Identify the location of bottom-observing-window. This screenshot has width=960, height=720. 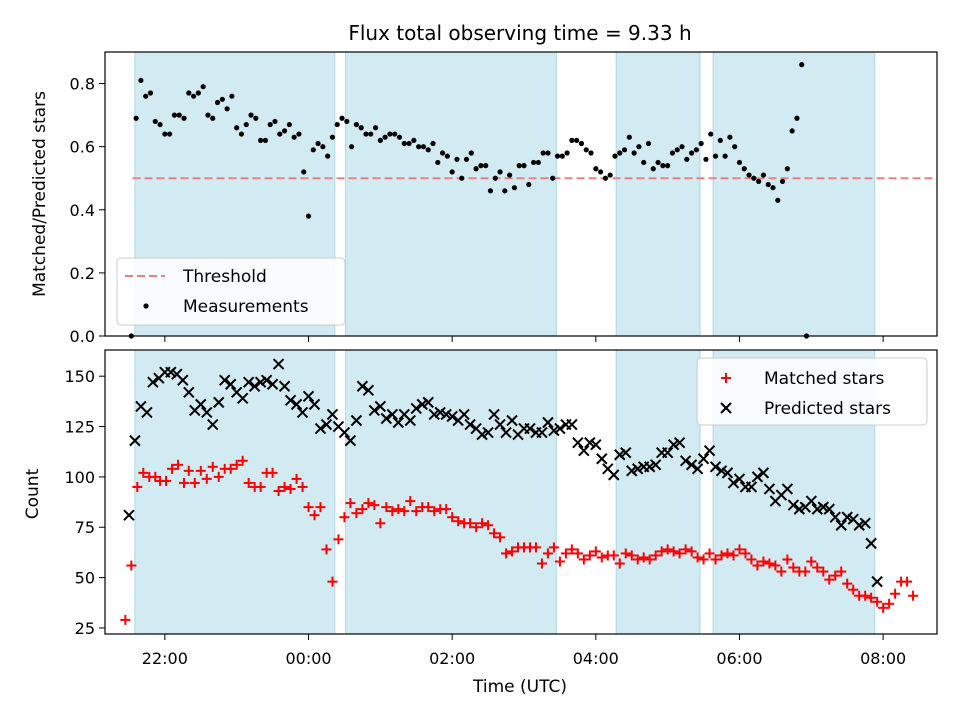
(235, 492).